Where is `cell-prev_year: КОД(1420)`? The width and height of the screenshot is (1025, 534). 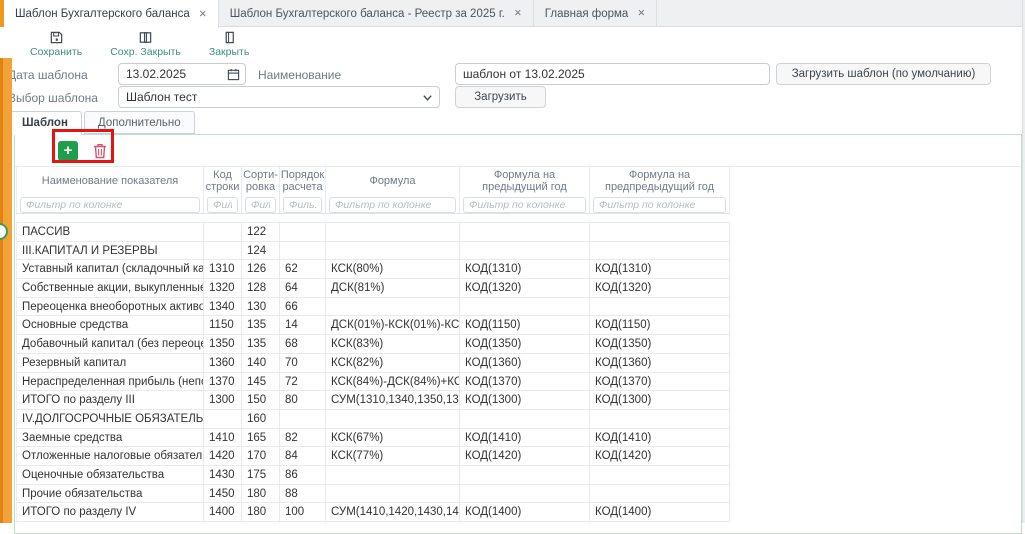
cell-prev_year: КОД(1420) is located at coordinates (525, 456).